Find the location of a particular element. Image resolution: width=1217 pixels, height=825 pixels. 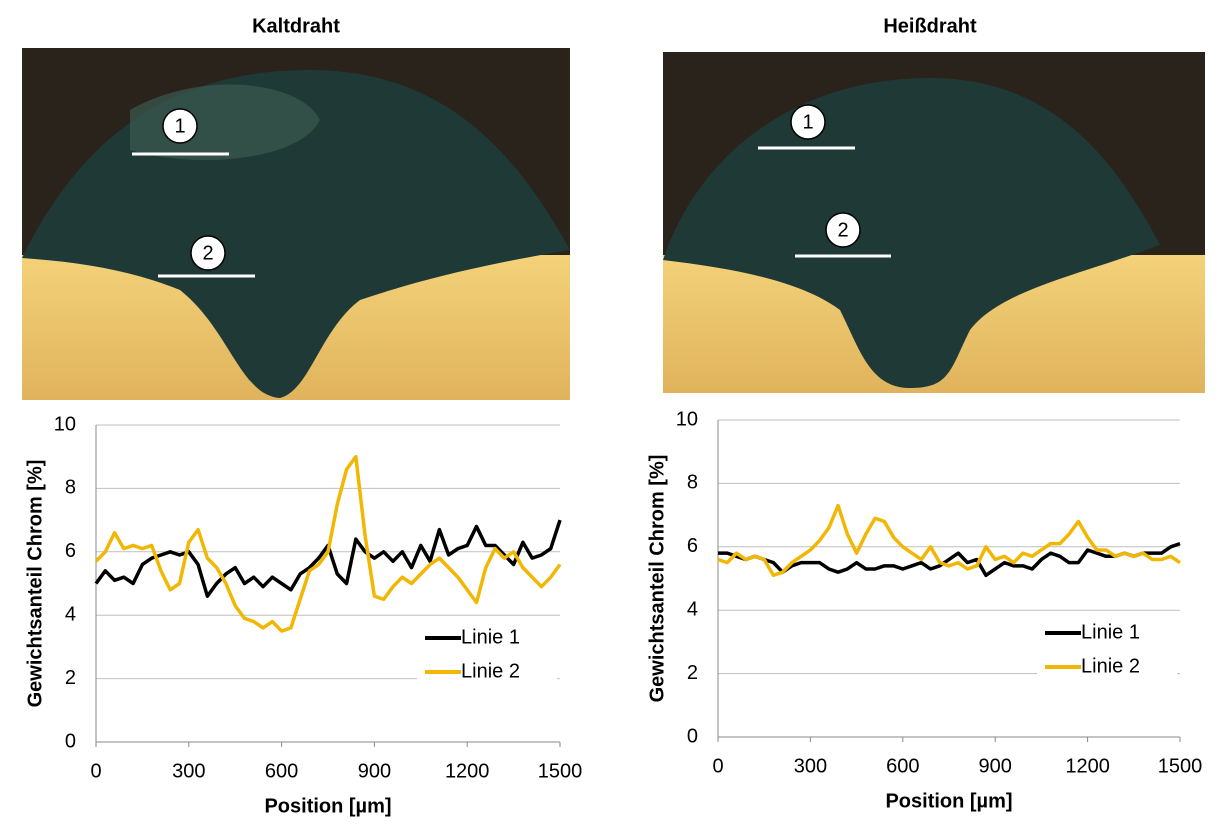

chart-title: Kaltdraht is located at coordinates (296, 26).